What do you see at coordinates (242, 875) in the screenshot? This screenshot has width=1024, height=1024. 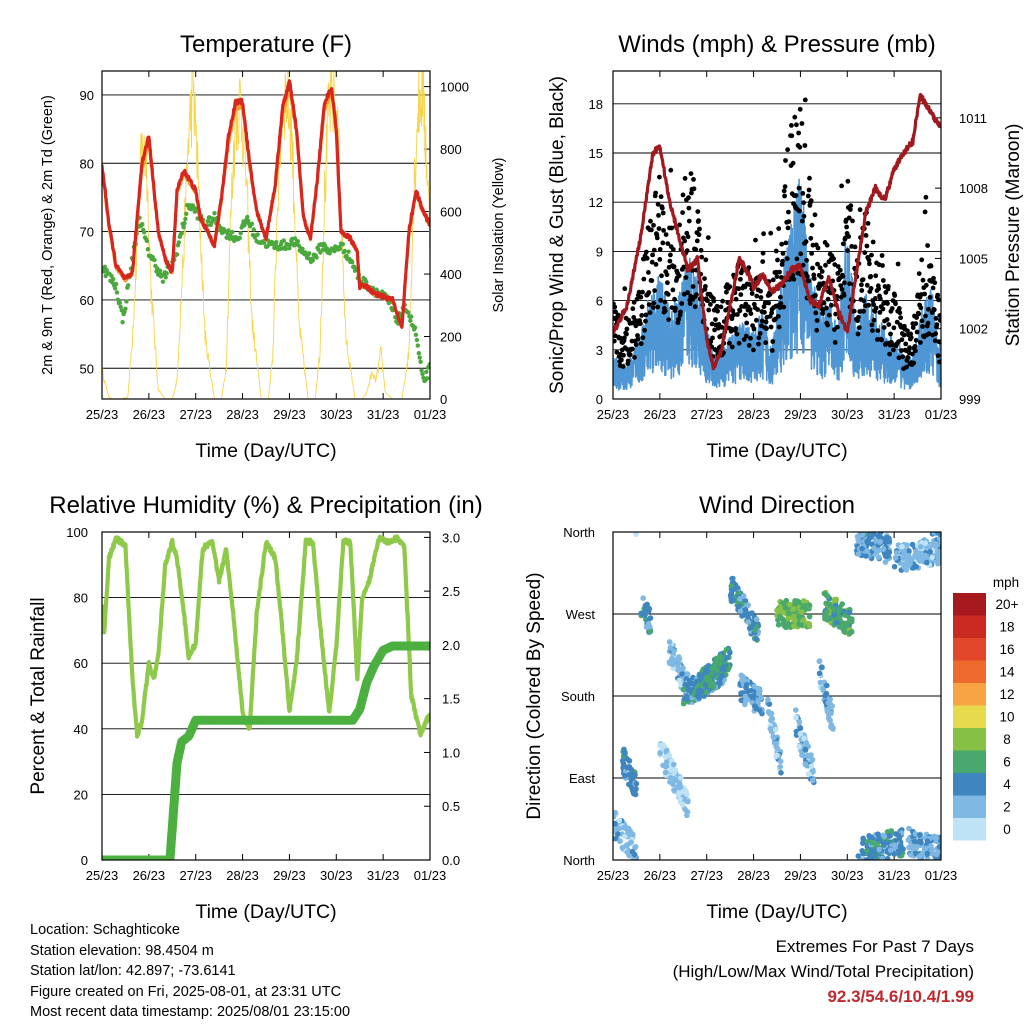 I see `rh-xtick-label: 28/23` at bounding box center [242, 875].